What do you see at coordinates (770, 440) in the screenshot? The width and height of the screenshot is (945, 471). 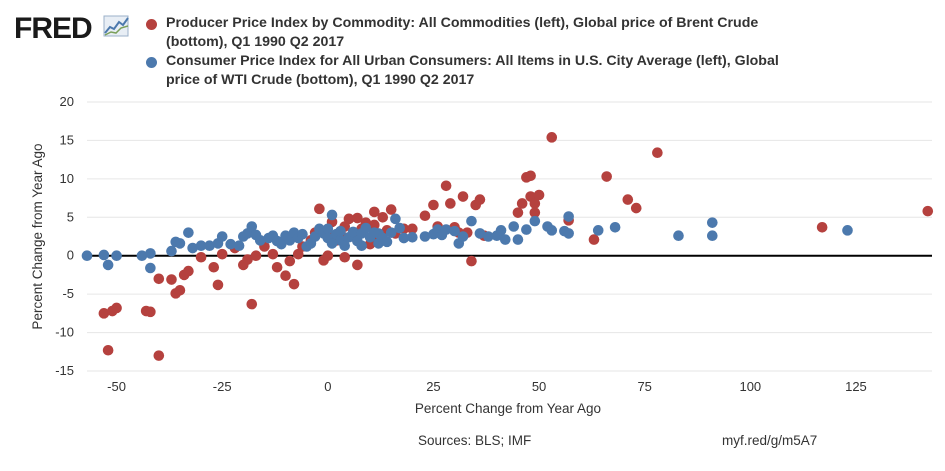 I see `short-url-link: myf.red/g/m5A7` at bounding box center [770, 440].